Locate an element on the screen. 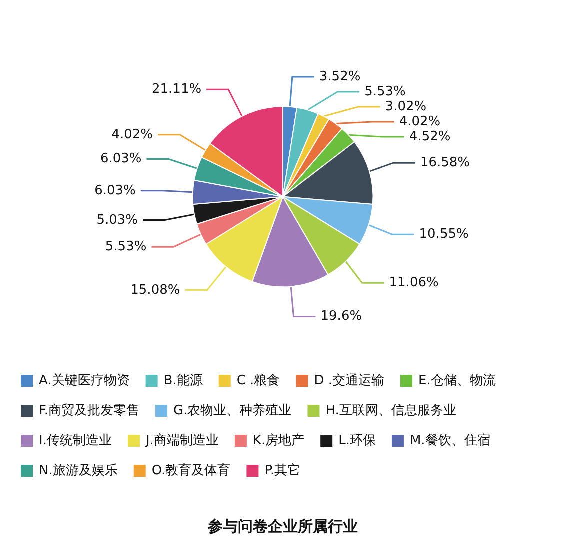 The width and height of the screenshot is (566, 547). legend-label: D .交通运输 is located at coordinates (349, 380).